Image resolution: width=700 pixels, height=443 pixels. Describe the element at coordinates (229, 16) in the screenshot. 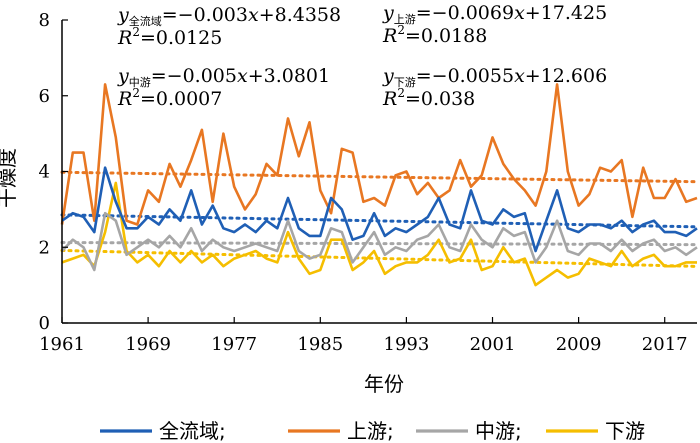

I see `regression-equation: y全流域=−0.003x+8.4358` at that location.